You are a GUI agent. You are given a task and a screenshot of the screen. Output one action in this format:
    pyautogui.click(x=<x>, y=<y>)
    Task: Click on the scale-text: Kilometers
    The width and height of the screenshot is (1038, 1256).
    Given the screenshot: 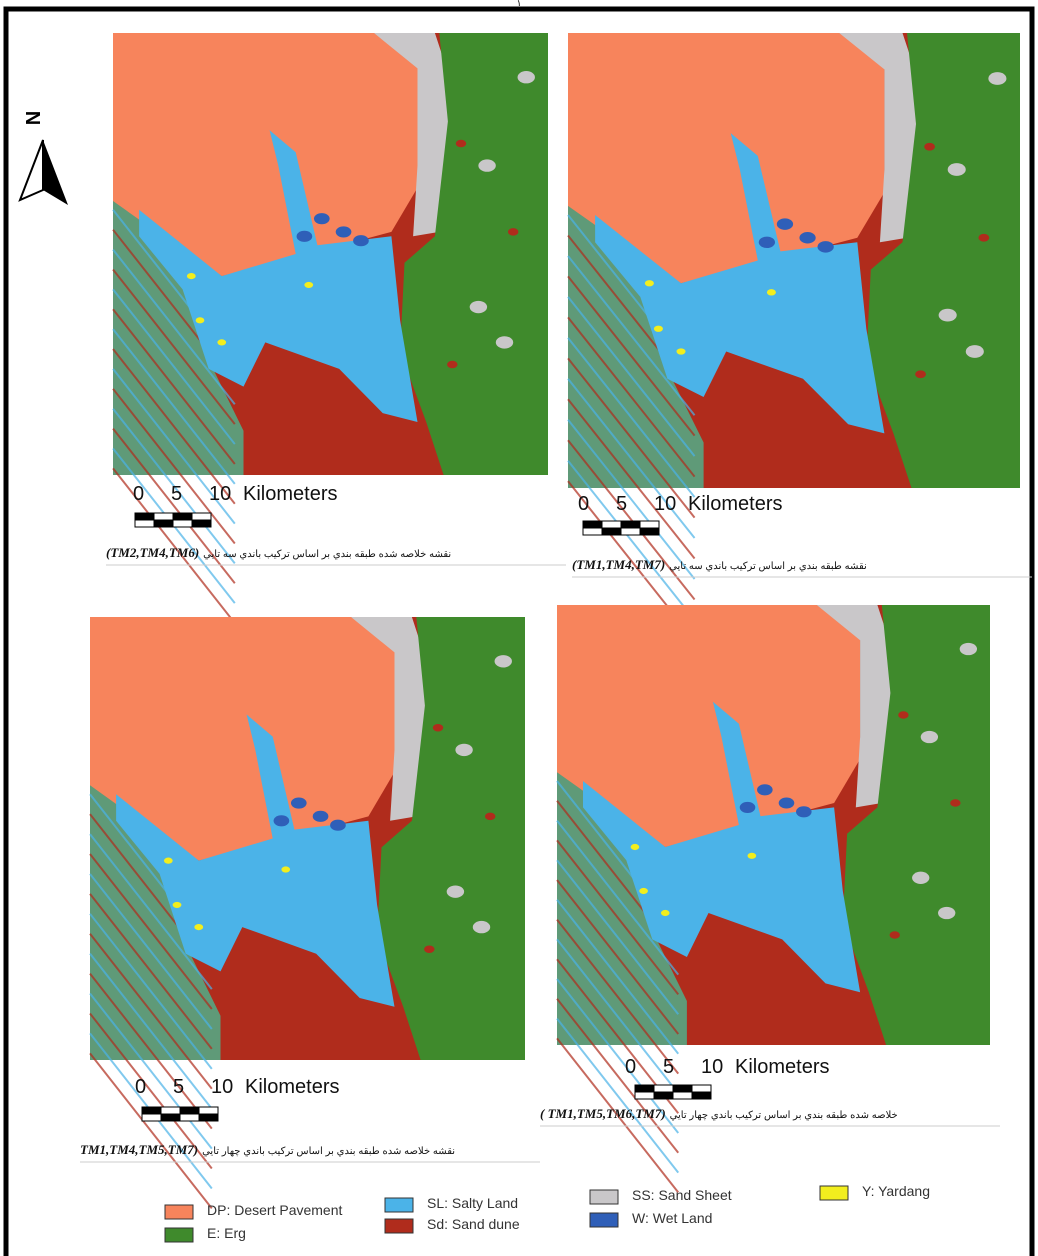 What is the action you would take?
    pyautogui.click(x=292, y=1087)
    